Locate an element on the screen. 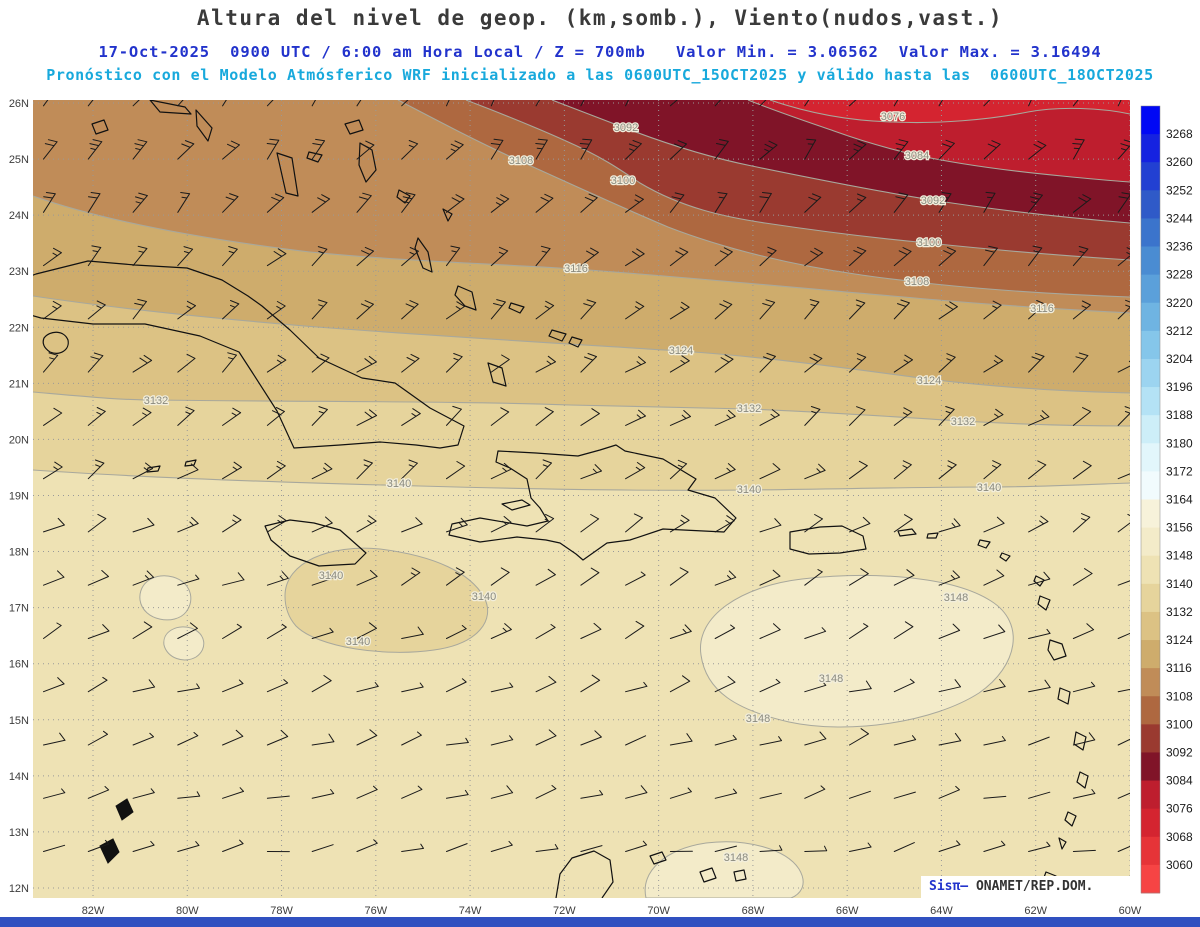  colorbar-tick-label: 3252 is located at coordinates (1179, 190).